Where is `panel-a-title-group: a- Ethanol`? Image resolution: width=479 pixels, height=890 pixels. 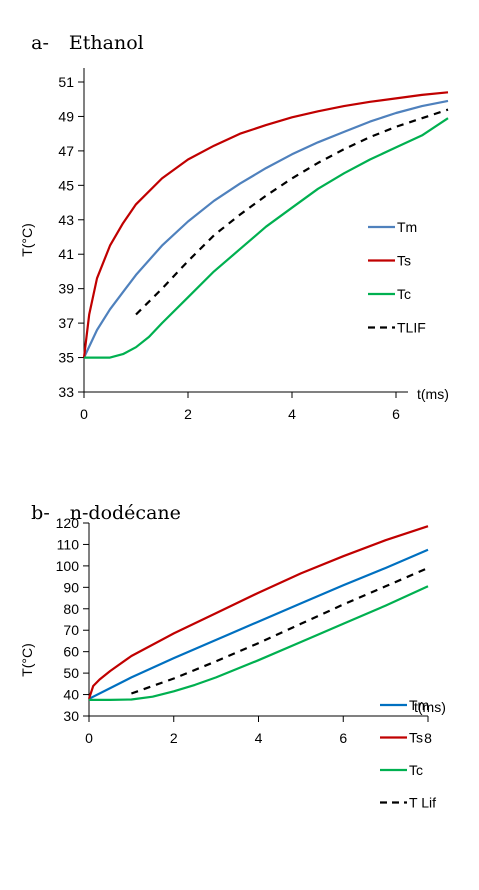 panel-a-title-group: a- Ethanol is located at coordinates (75, 43).